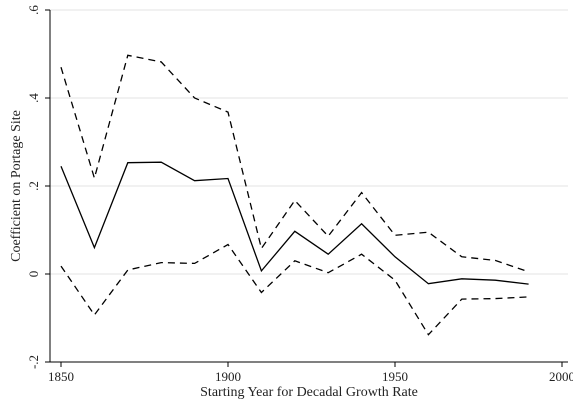 This screenshot has width=573, height=405. I want to click on x-axis-label: Starting Year for Decadal Growth Rate, so click(309, 392).